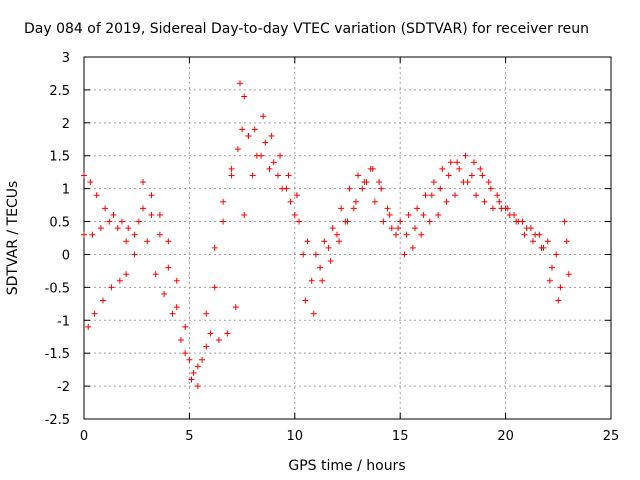  I want to click on x-tick-labels: 0 5 10 15 20 25, so click(349, 436).